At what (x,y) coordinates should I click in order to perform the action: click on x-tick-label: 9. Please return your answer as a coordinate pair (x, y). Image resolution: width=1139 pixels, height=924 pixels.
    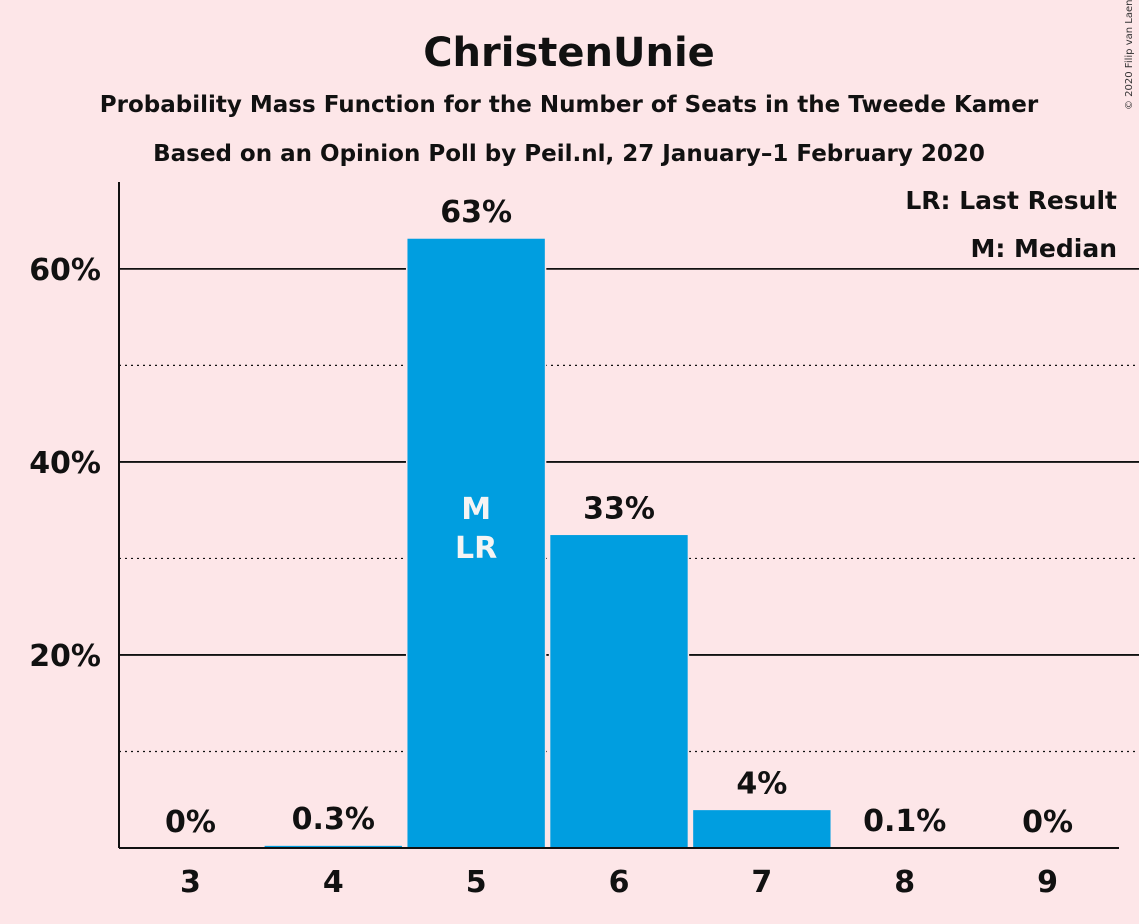
    Looking at the image, I should click on (1047, 882).